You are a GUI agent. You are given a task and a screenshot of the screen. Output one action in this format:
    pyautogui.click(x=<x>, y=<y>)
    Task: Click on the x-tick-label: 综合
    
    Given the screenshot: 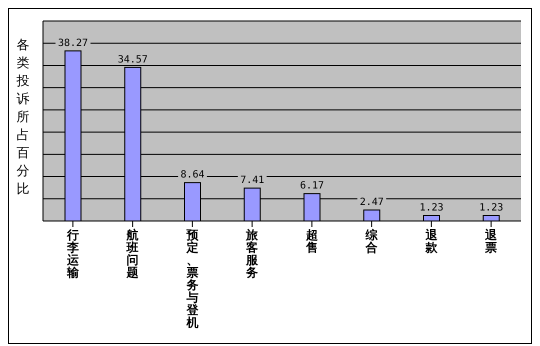 What is the action you would take?
    pyautogui.click(x=371, y=241)
    